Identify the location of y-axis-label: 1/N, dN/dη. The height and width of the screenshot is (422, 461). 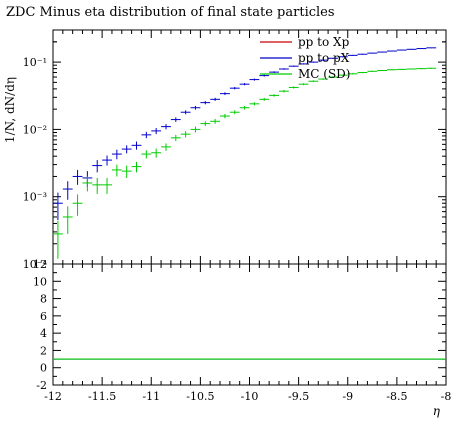
(10, 110).